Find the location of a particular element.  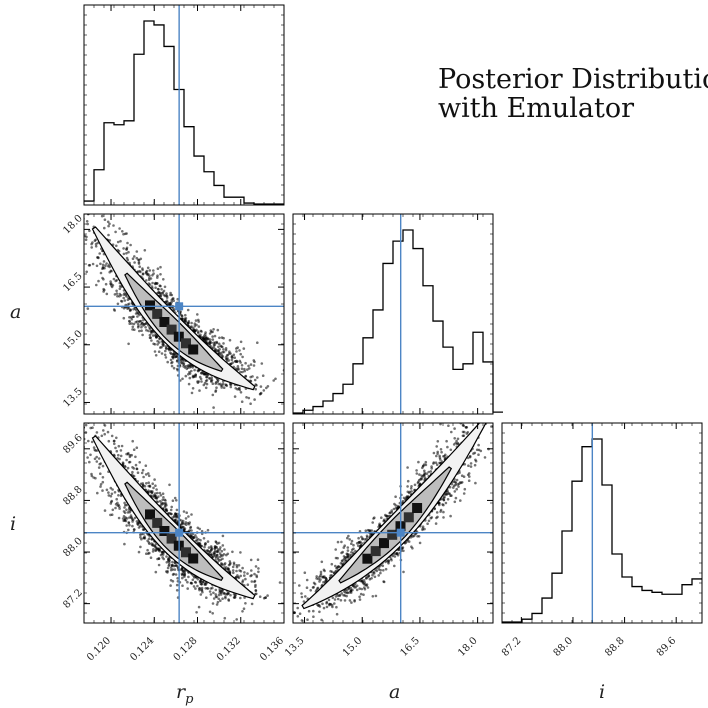

hist-step-a is located at coordinates (398, 321).